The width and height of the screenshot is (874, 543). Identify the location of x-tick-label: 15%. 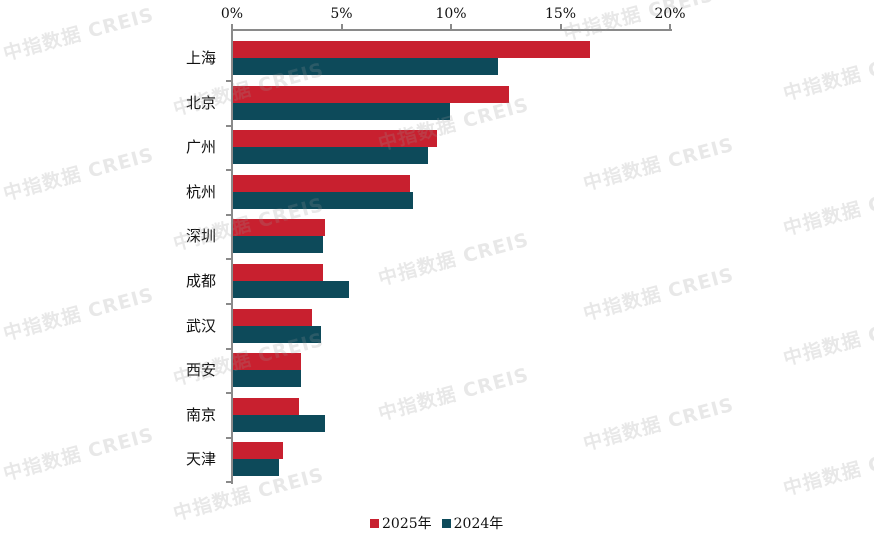
(560, 14).